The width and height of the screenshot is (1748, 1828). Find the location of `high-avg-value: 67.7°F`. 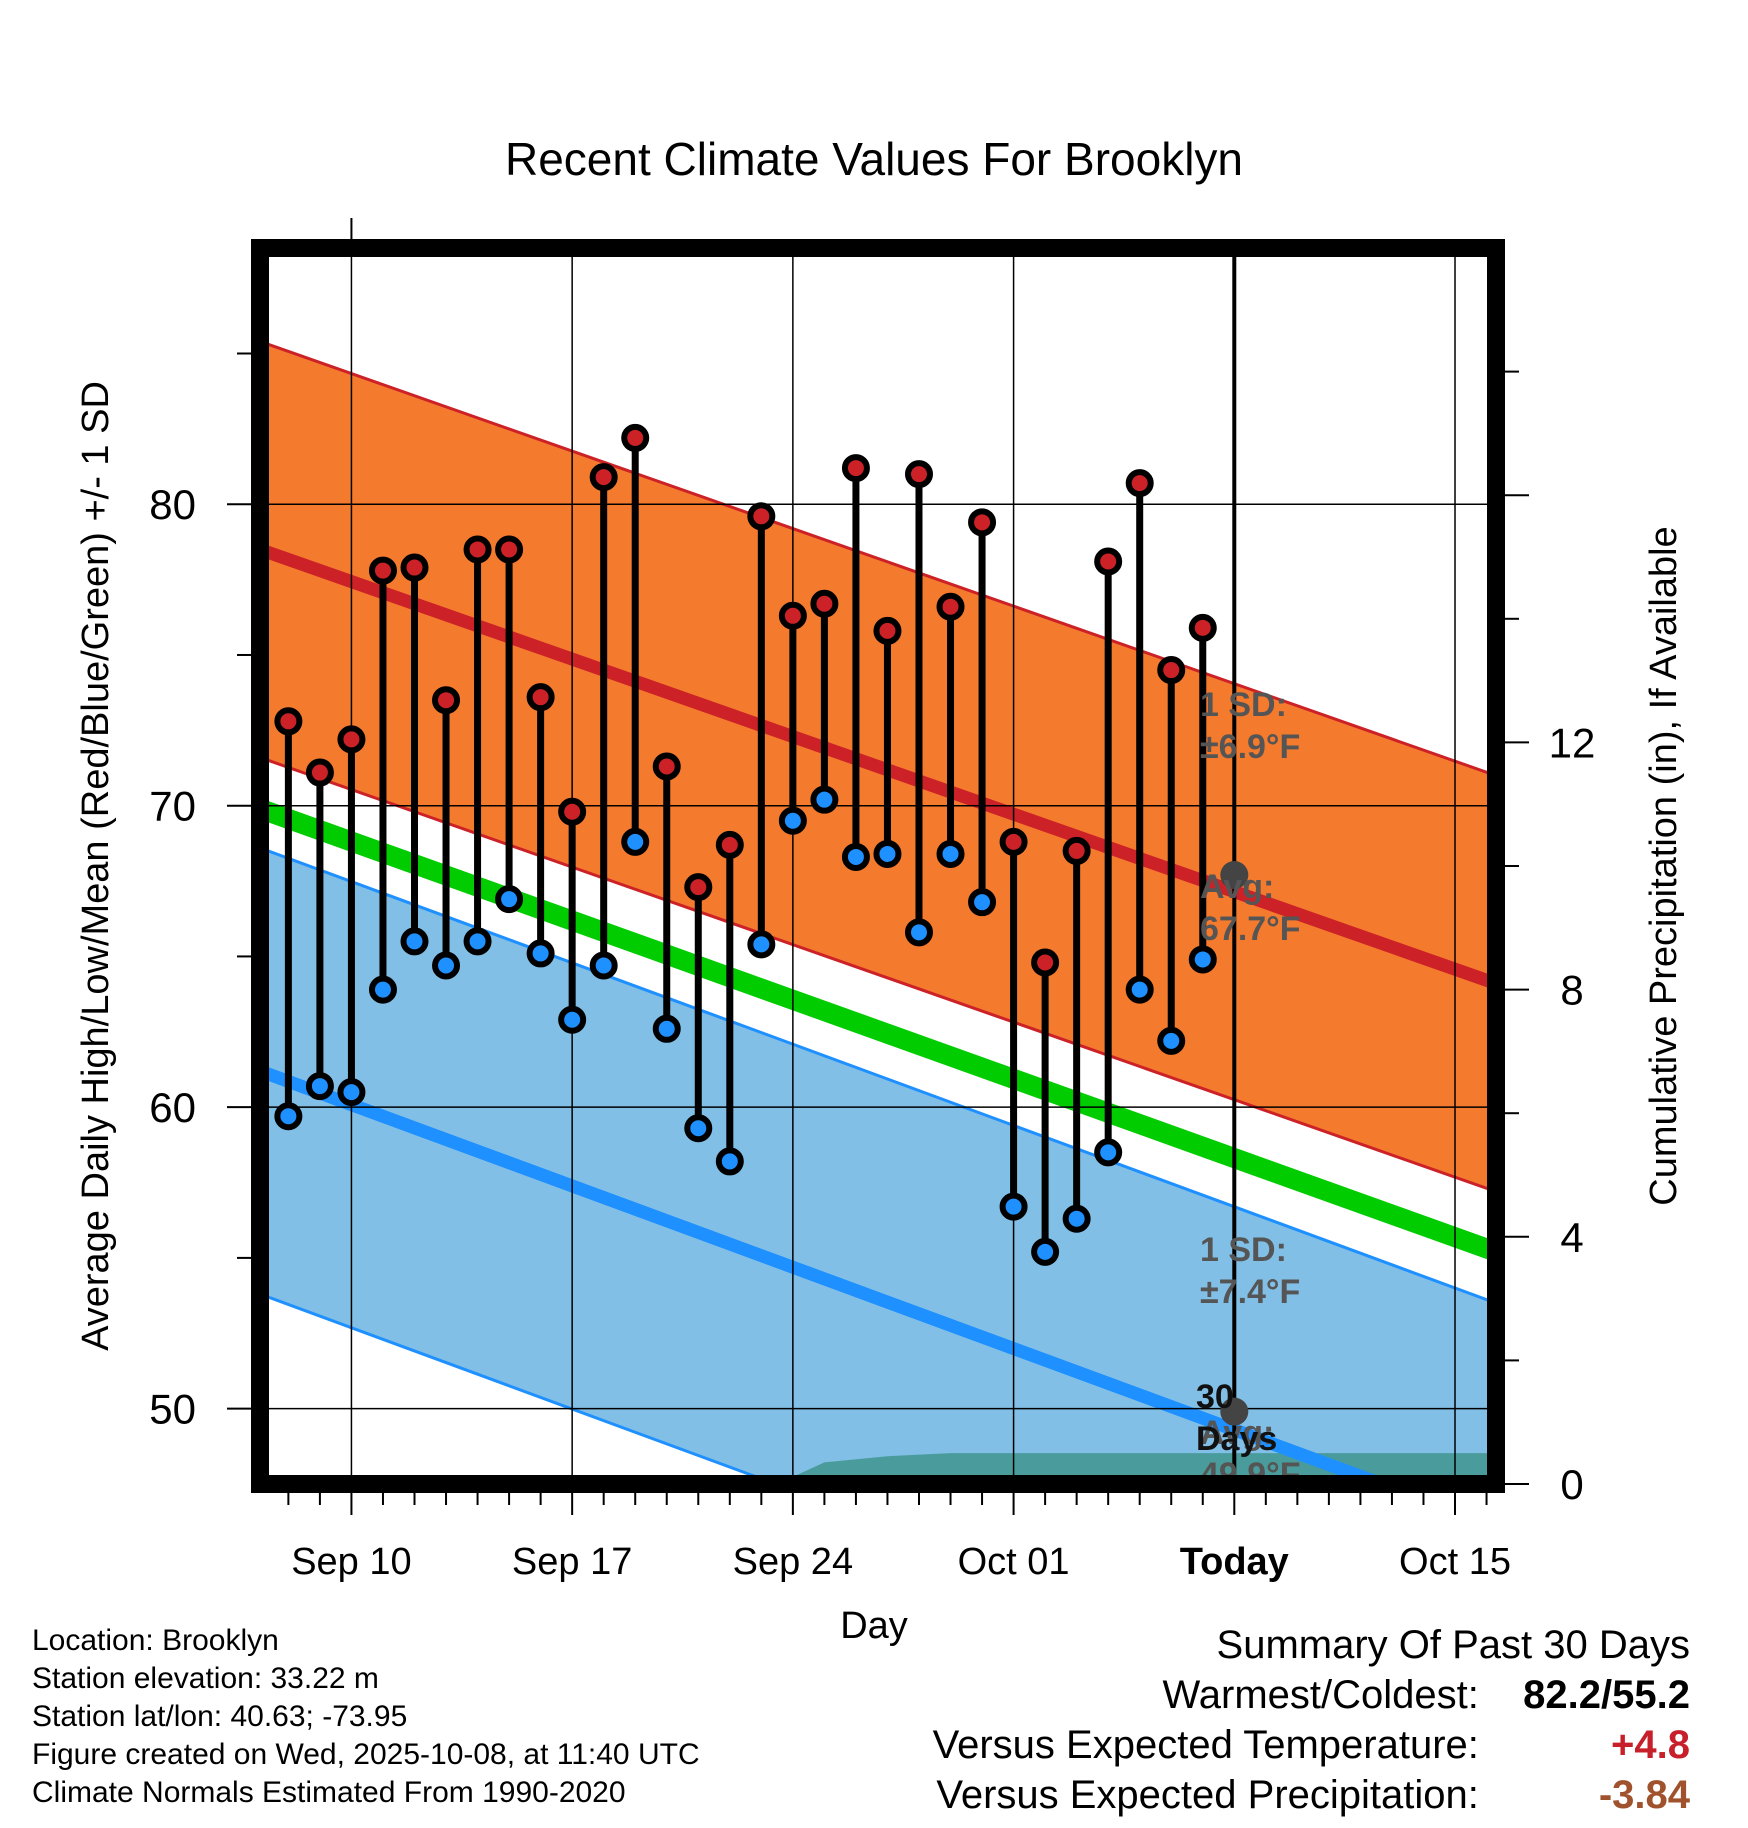

high-avg-value: 67.7°F is located at coordinates (1250, 929).